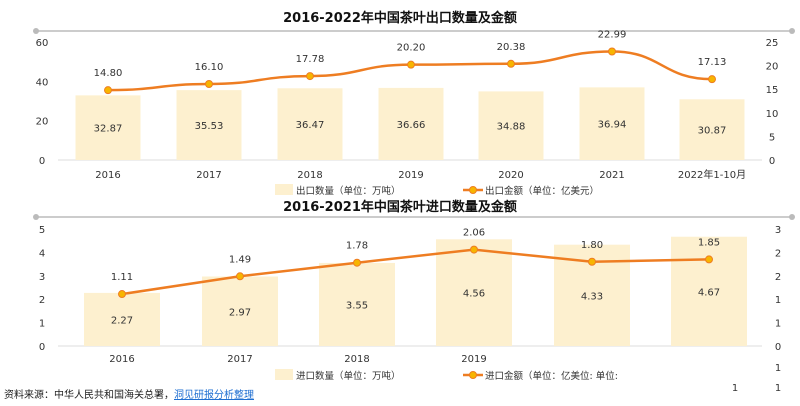 The image size is (800, 406). I want to click on left-axis-tick-label: 60, so click(42, 43).